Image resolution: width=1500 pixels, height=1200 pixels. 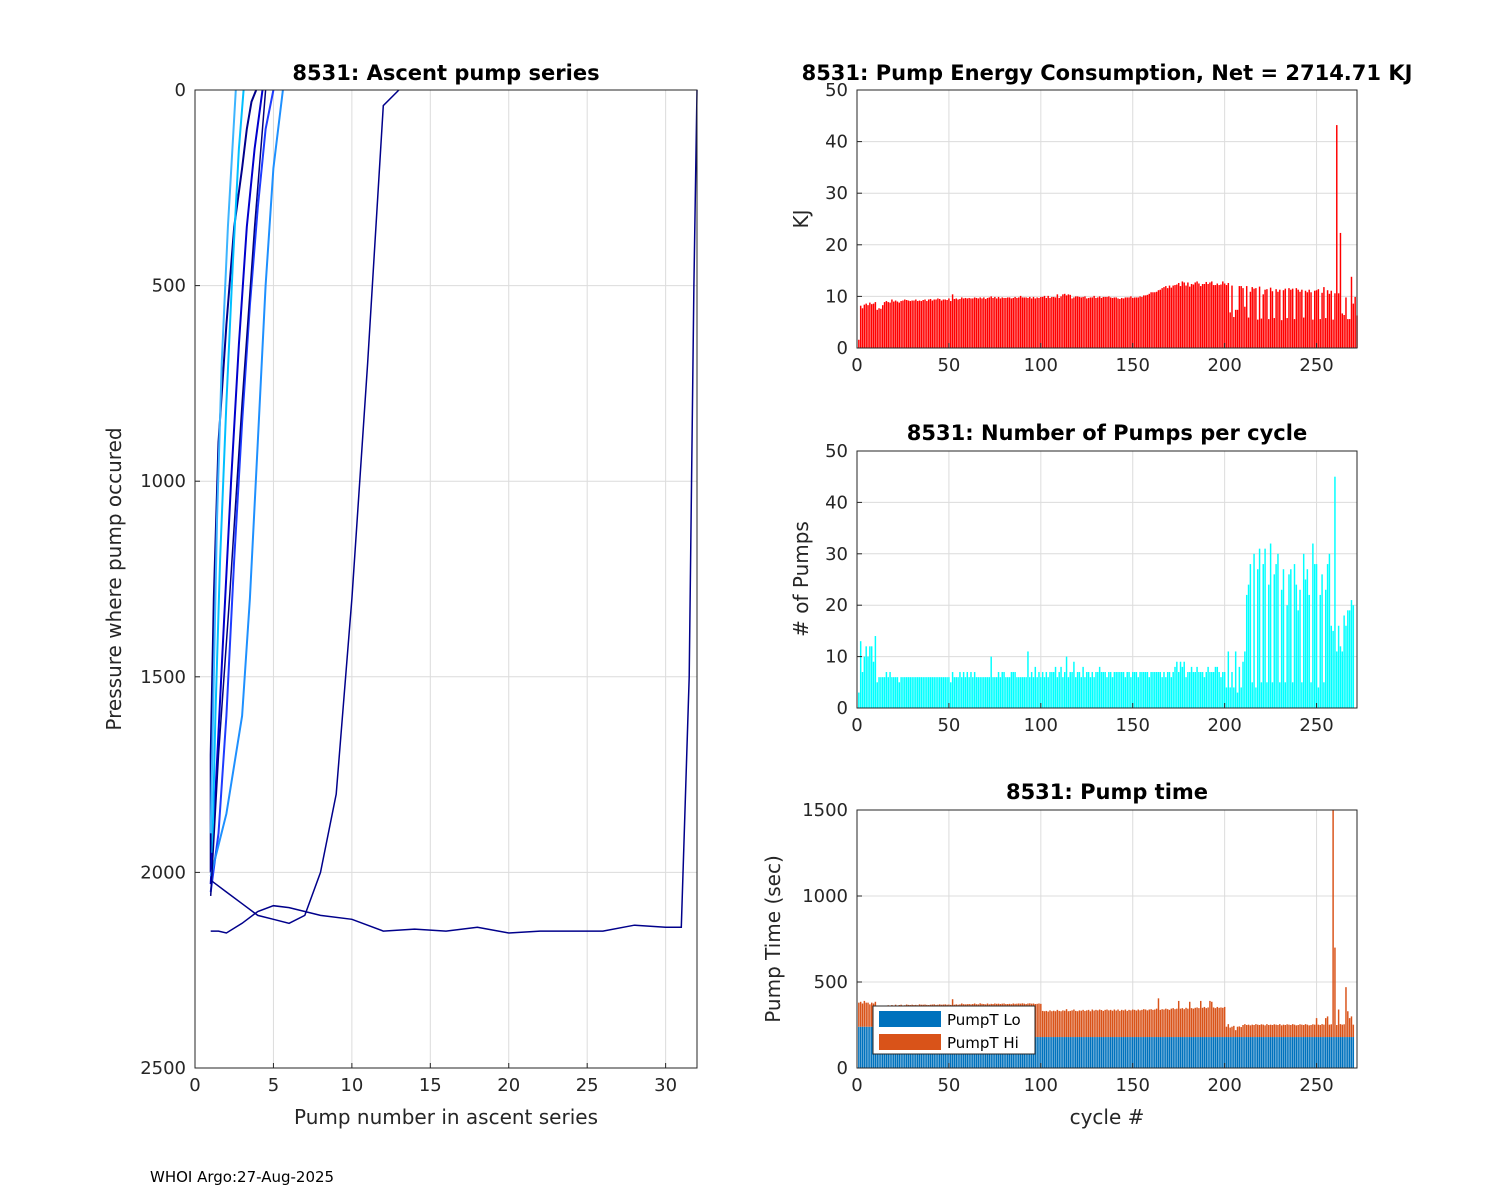 I want to click on ascent-ytick-label: 2000, so click(x=163, y=872).